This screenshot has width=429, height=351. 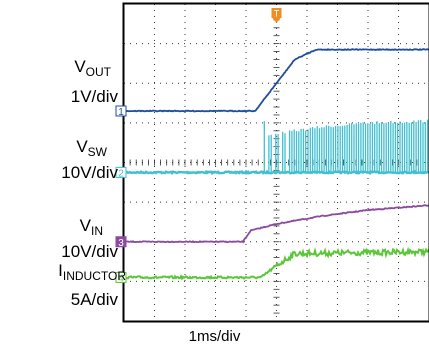 I want to click on channel-marker-label: 1, so click(x=121, y=112).